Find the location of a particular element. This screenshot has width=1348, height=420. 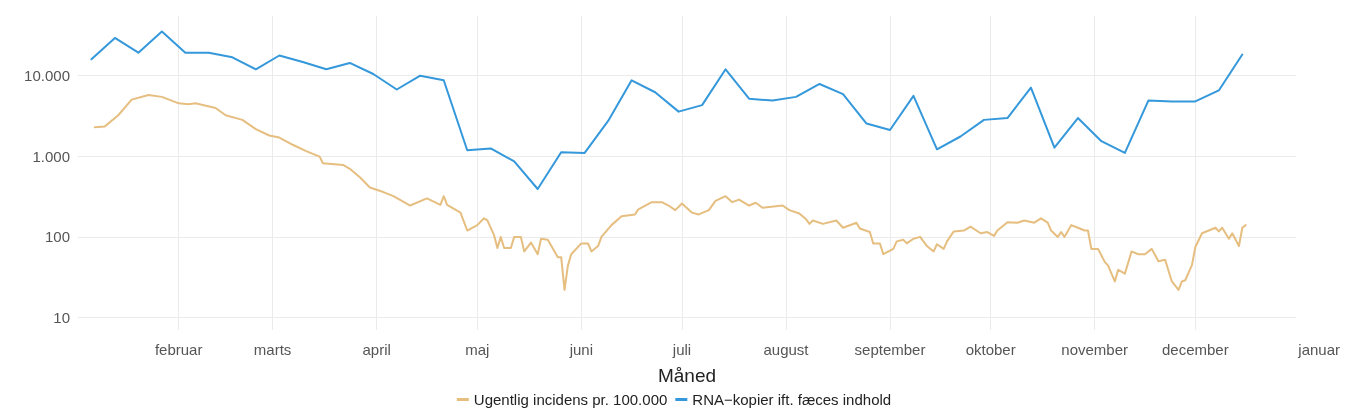

x-tick-label: september is located at coordinates (890, 349).